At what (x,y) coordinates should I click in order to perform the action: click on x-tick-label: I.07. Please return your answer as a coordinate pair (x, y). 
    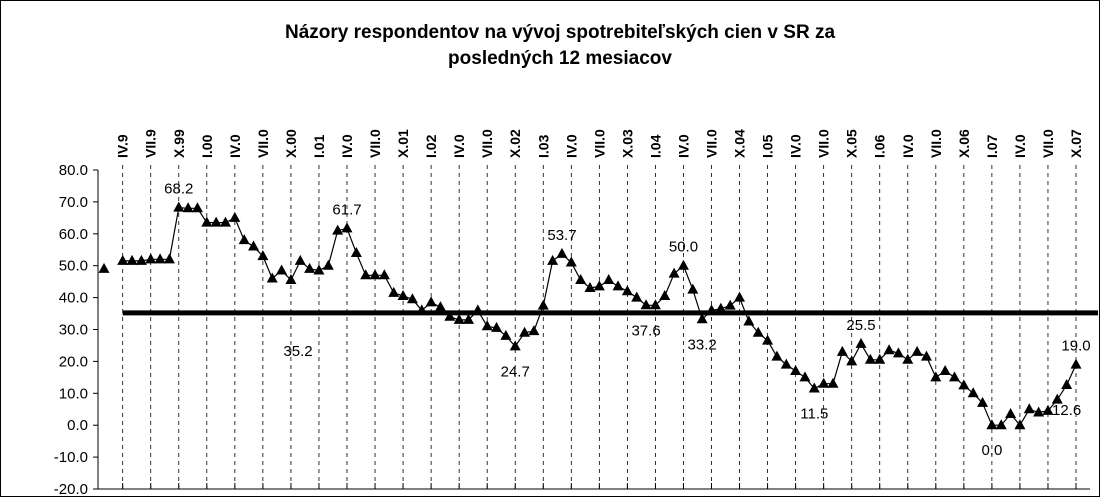
    Looking at the image, I should click on (992, 146).